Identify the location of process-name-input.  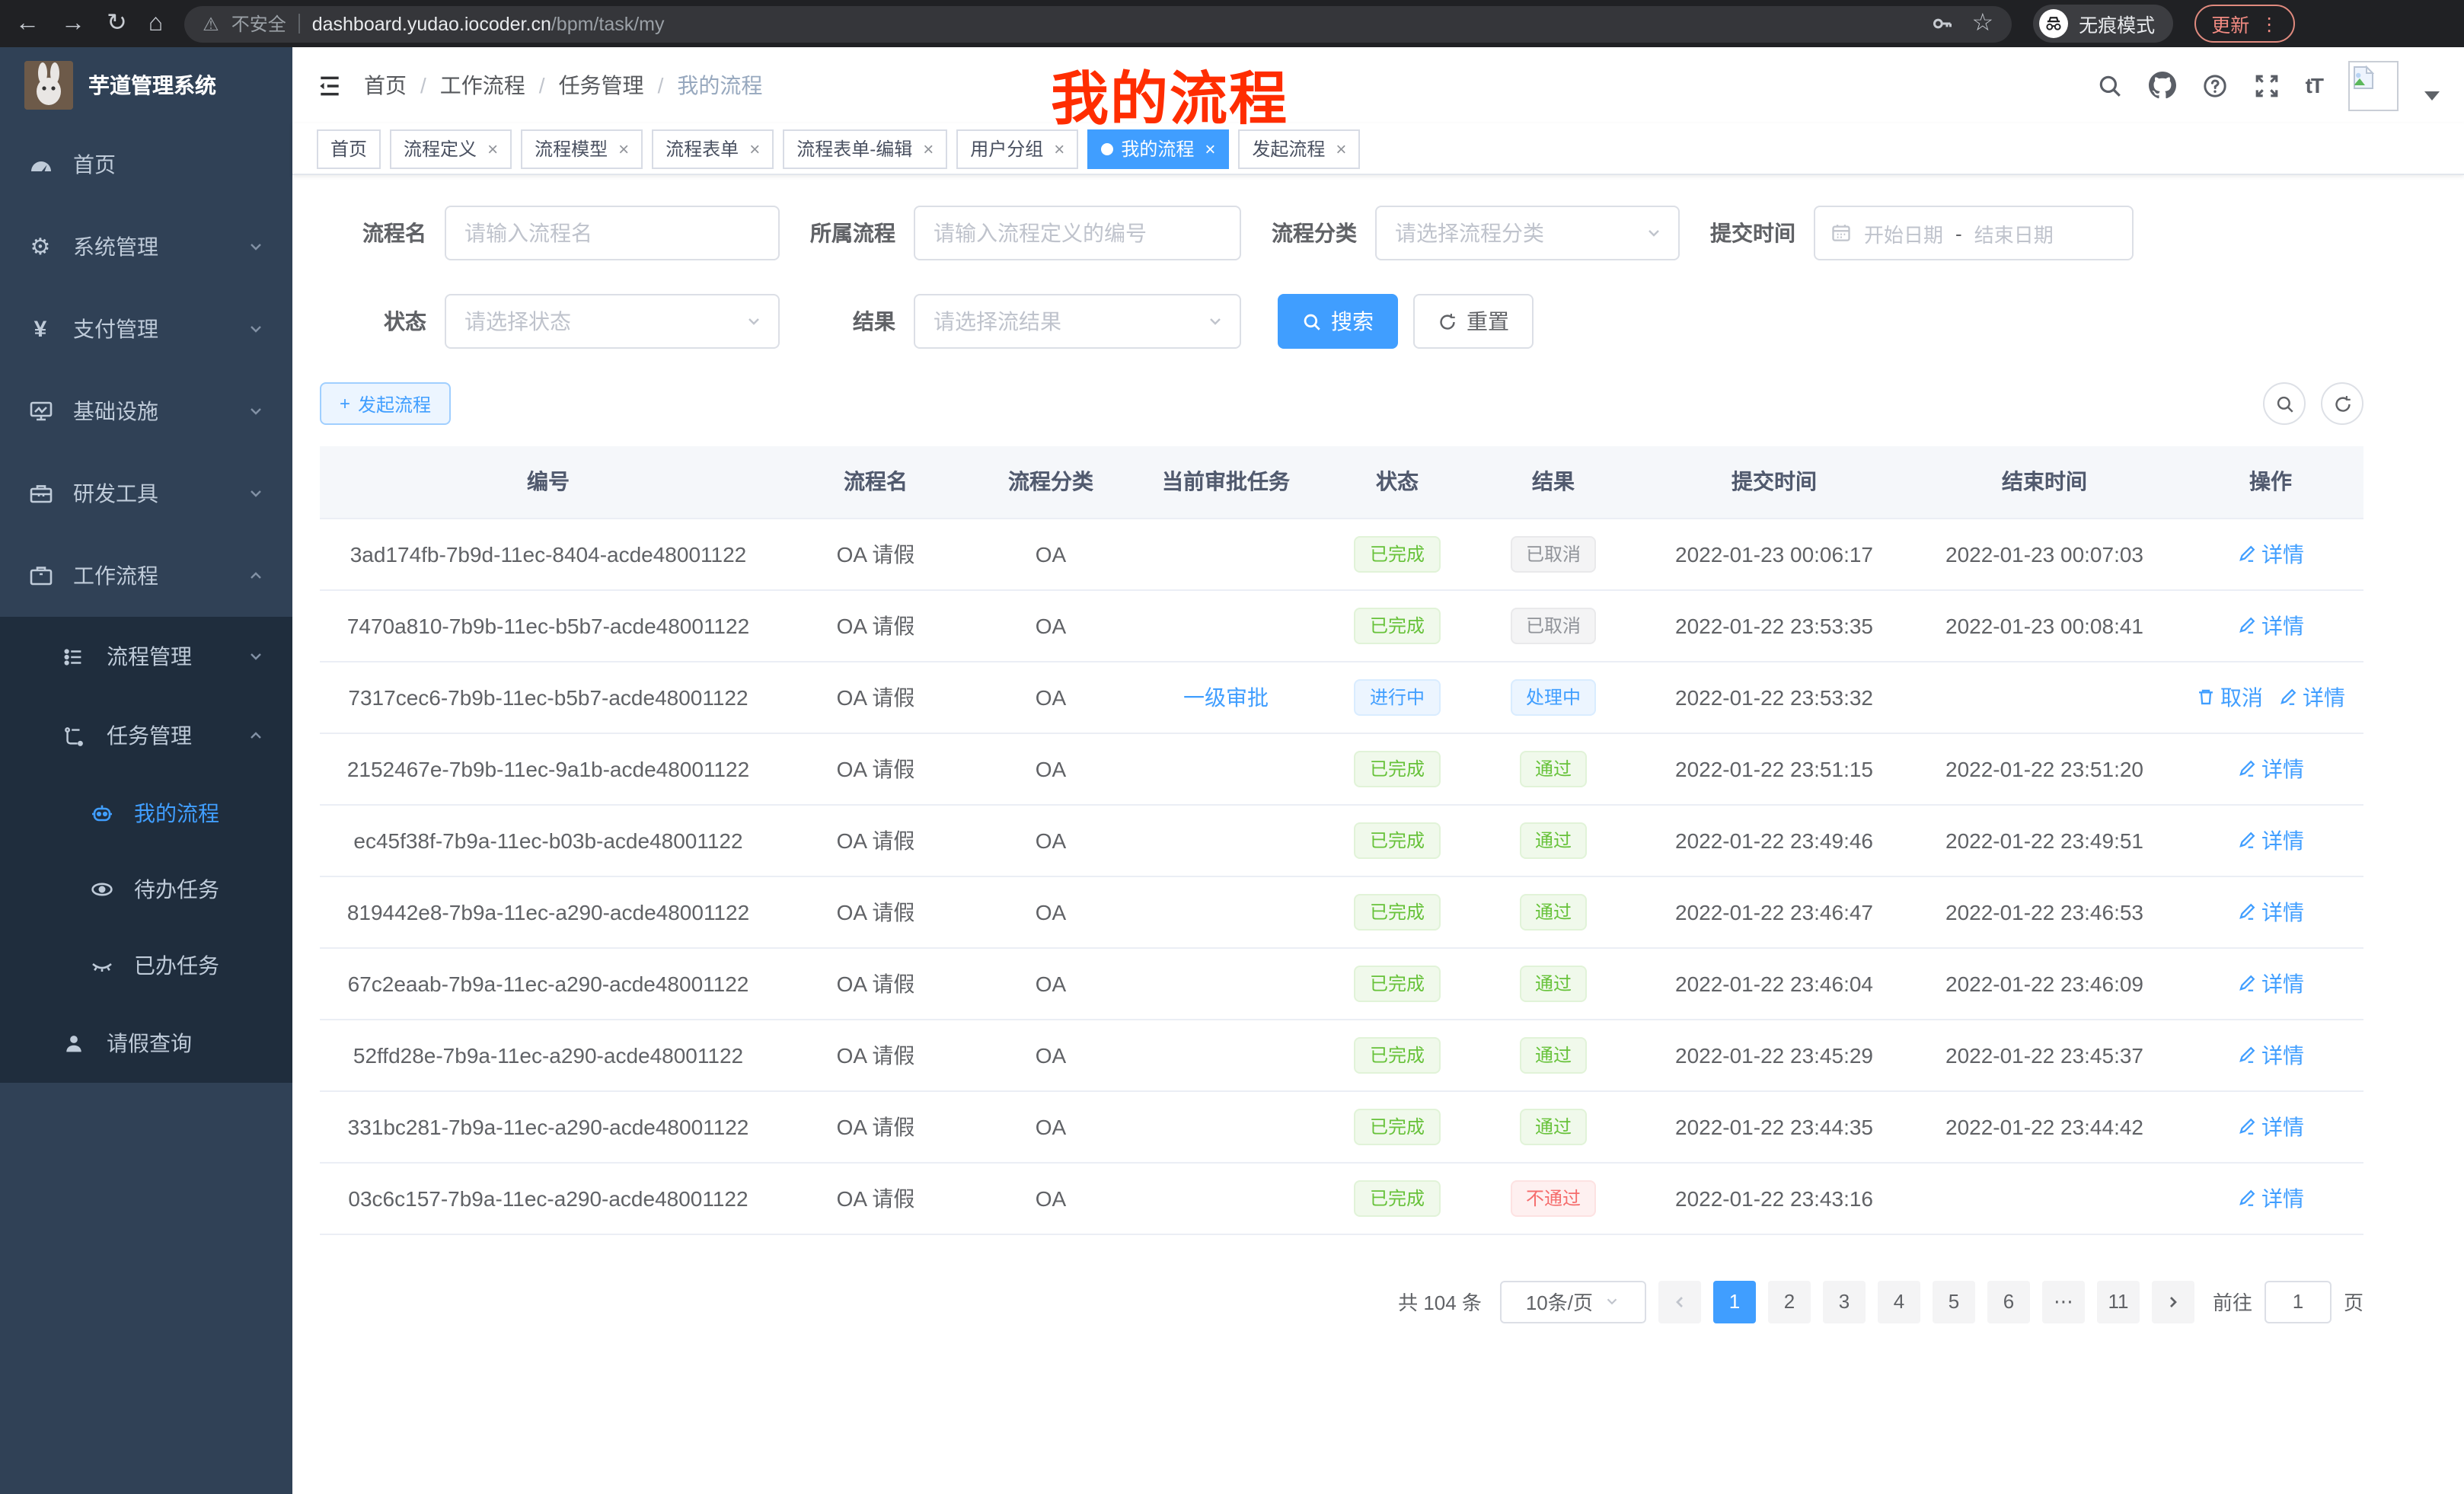
(612, 233).